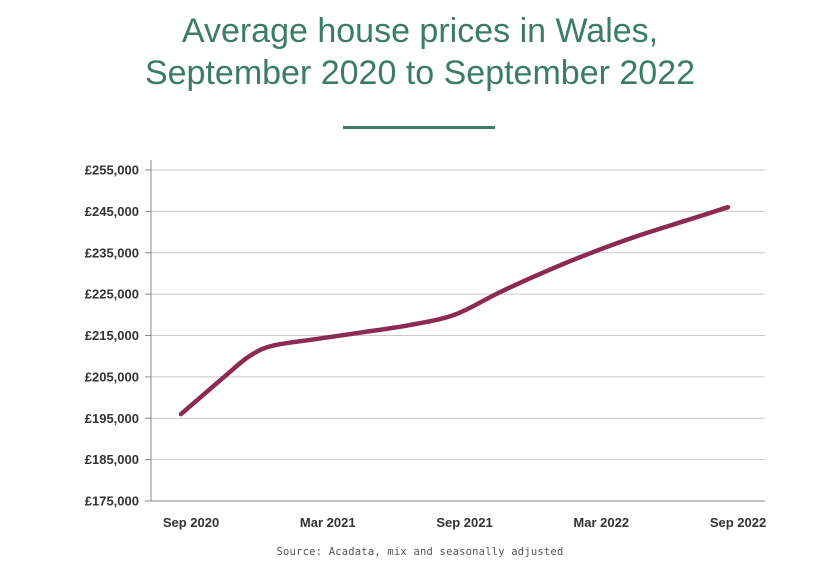 The image size is (840, 566). What do you see at coordinates (328, 522) in the screenshot?
I see `x-tick-label: Mar 2021` at bounding box center [328, 522].